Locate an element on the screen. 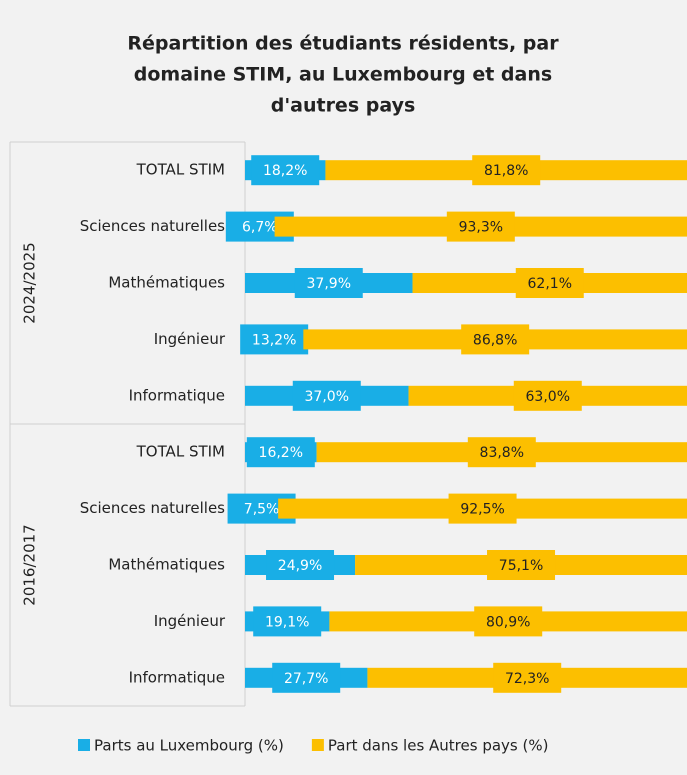 The width and height of the screenshot is (687, 775). data-label: 7,5% is located at coordinates (262, 510).